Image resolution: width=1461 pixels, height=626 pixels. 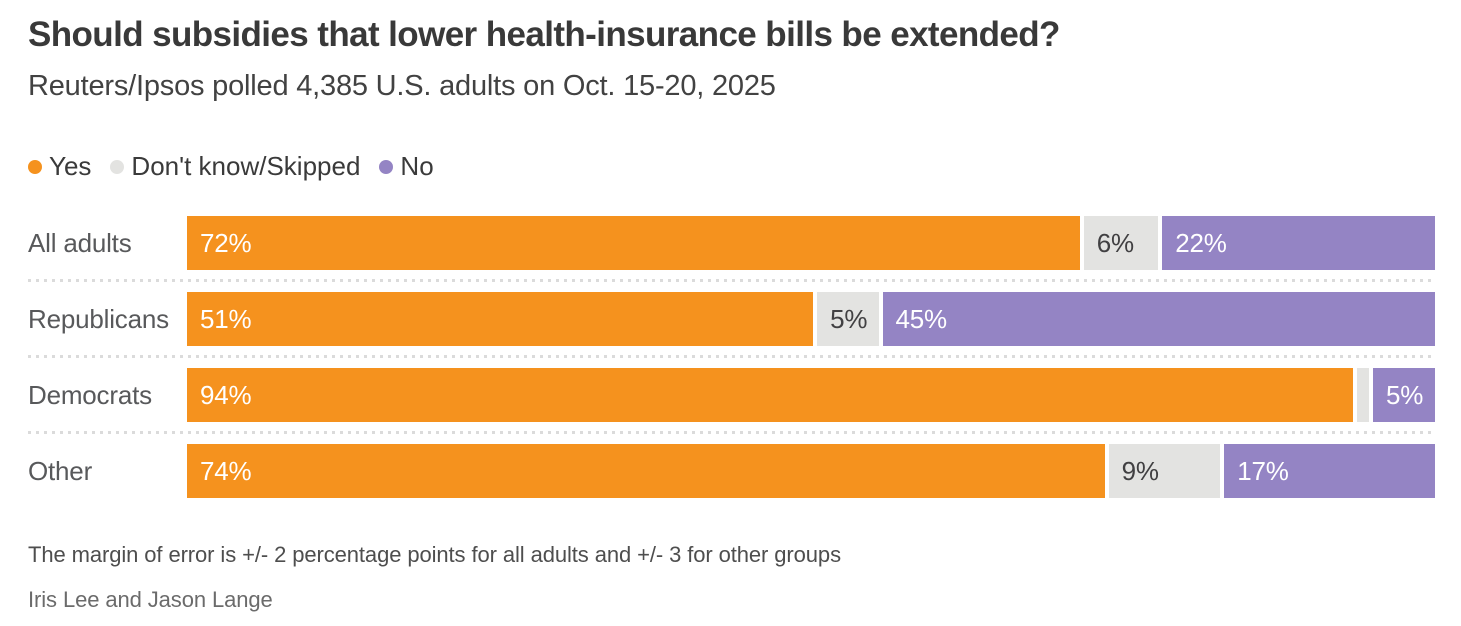 I want to click on value-label: 72%, so click(x=226, y=242).